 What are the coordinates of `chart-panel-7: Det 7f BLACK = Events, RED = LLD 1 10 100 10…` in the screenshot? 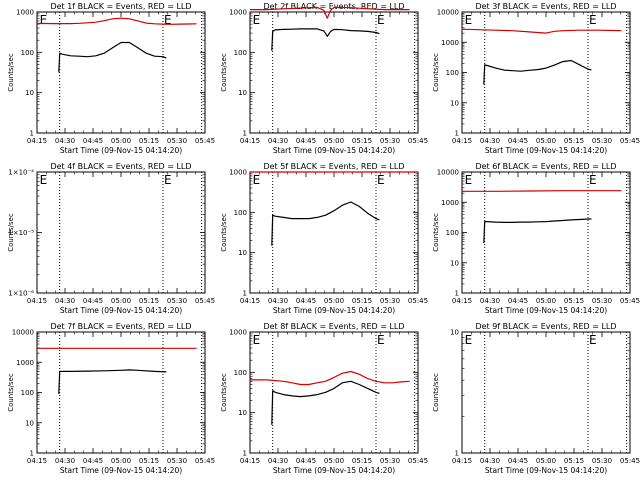 It's located at (111, 398).